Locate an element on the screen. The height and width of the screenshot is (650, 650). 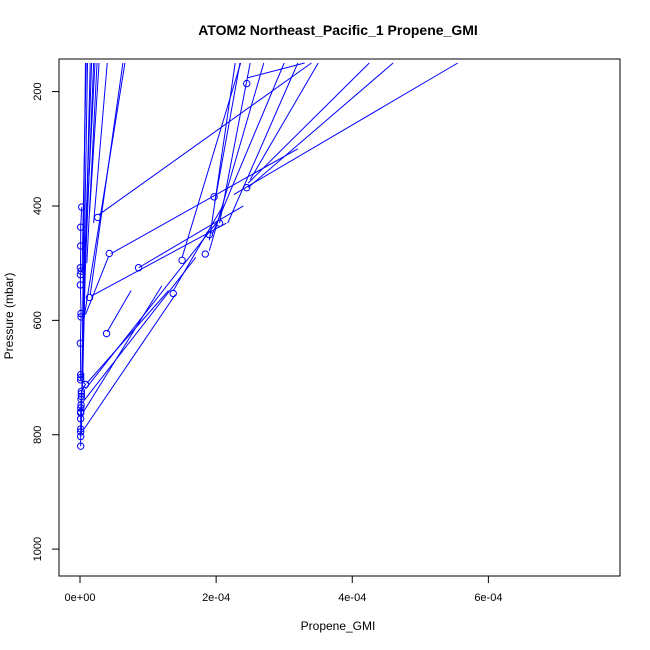
y-tick-label: 800 is located at coordinates (38, 435).